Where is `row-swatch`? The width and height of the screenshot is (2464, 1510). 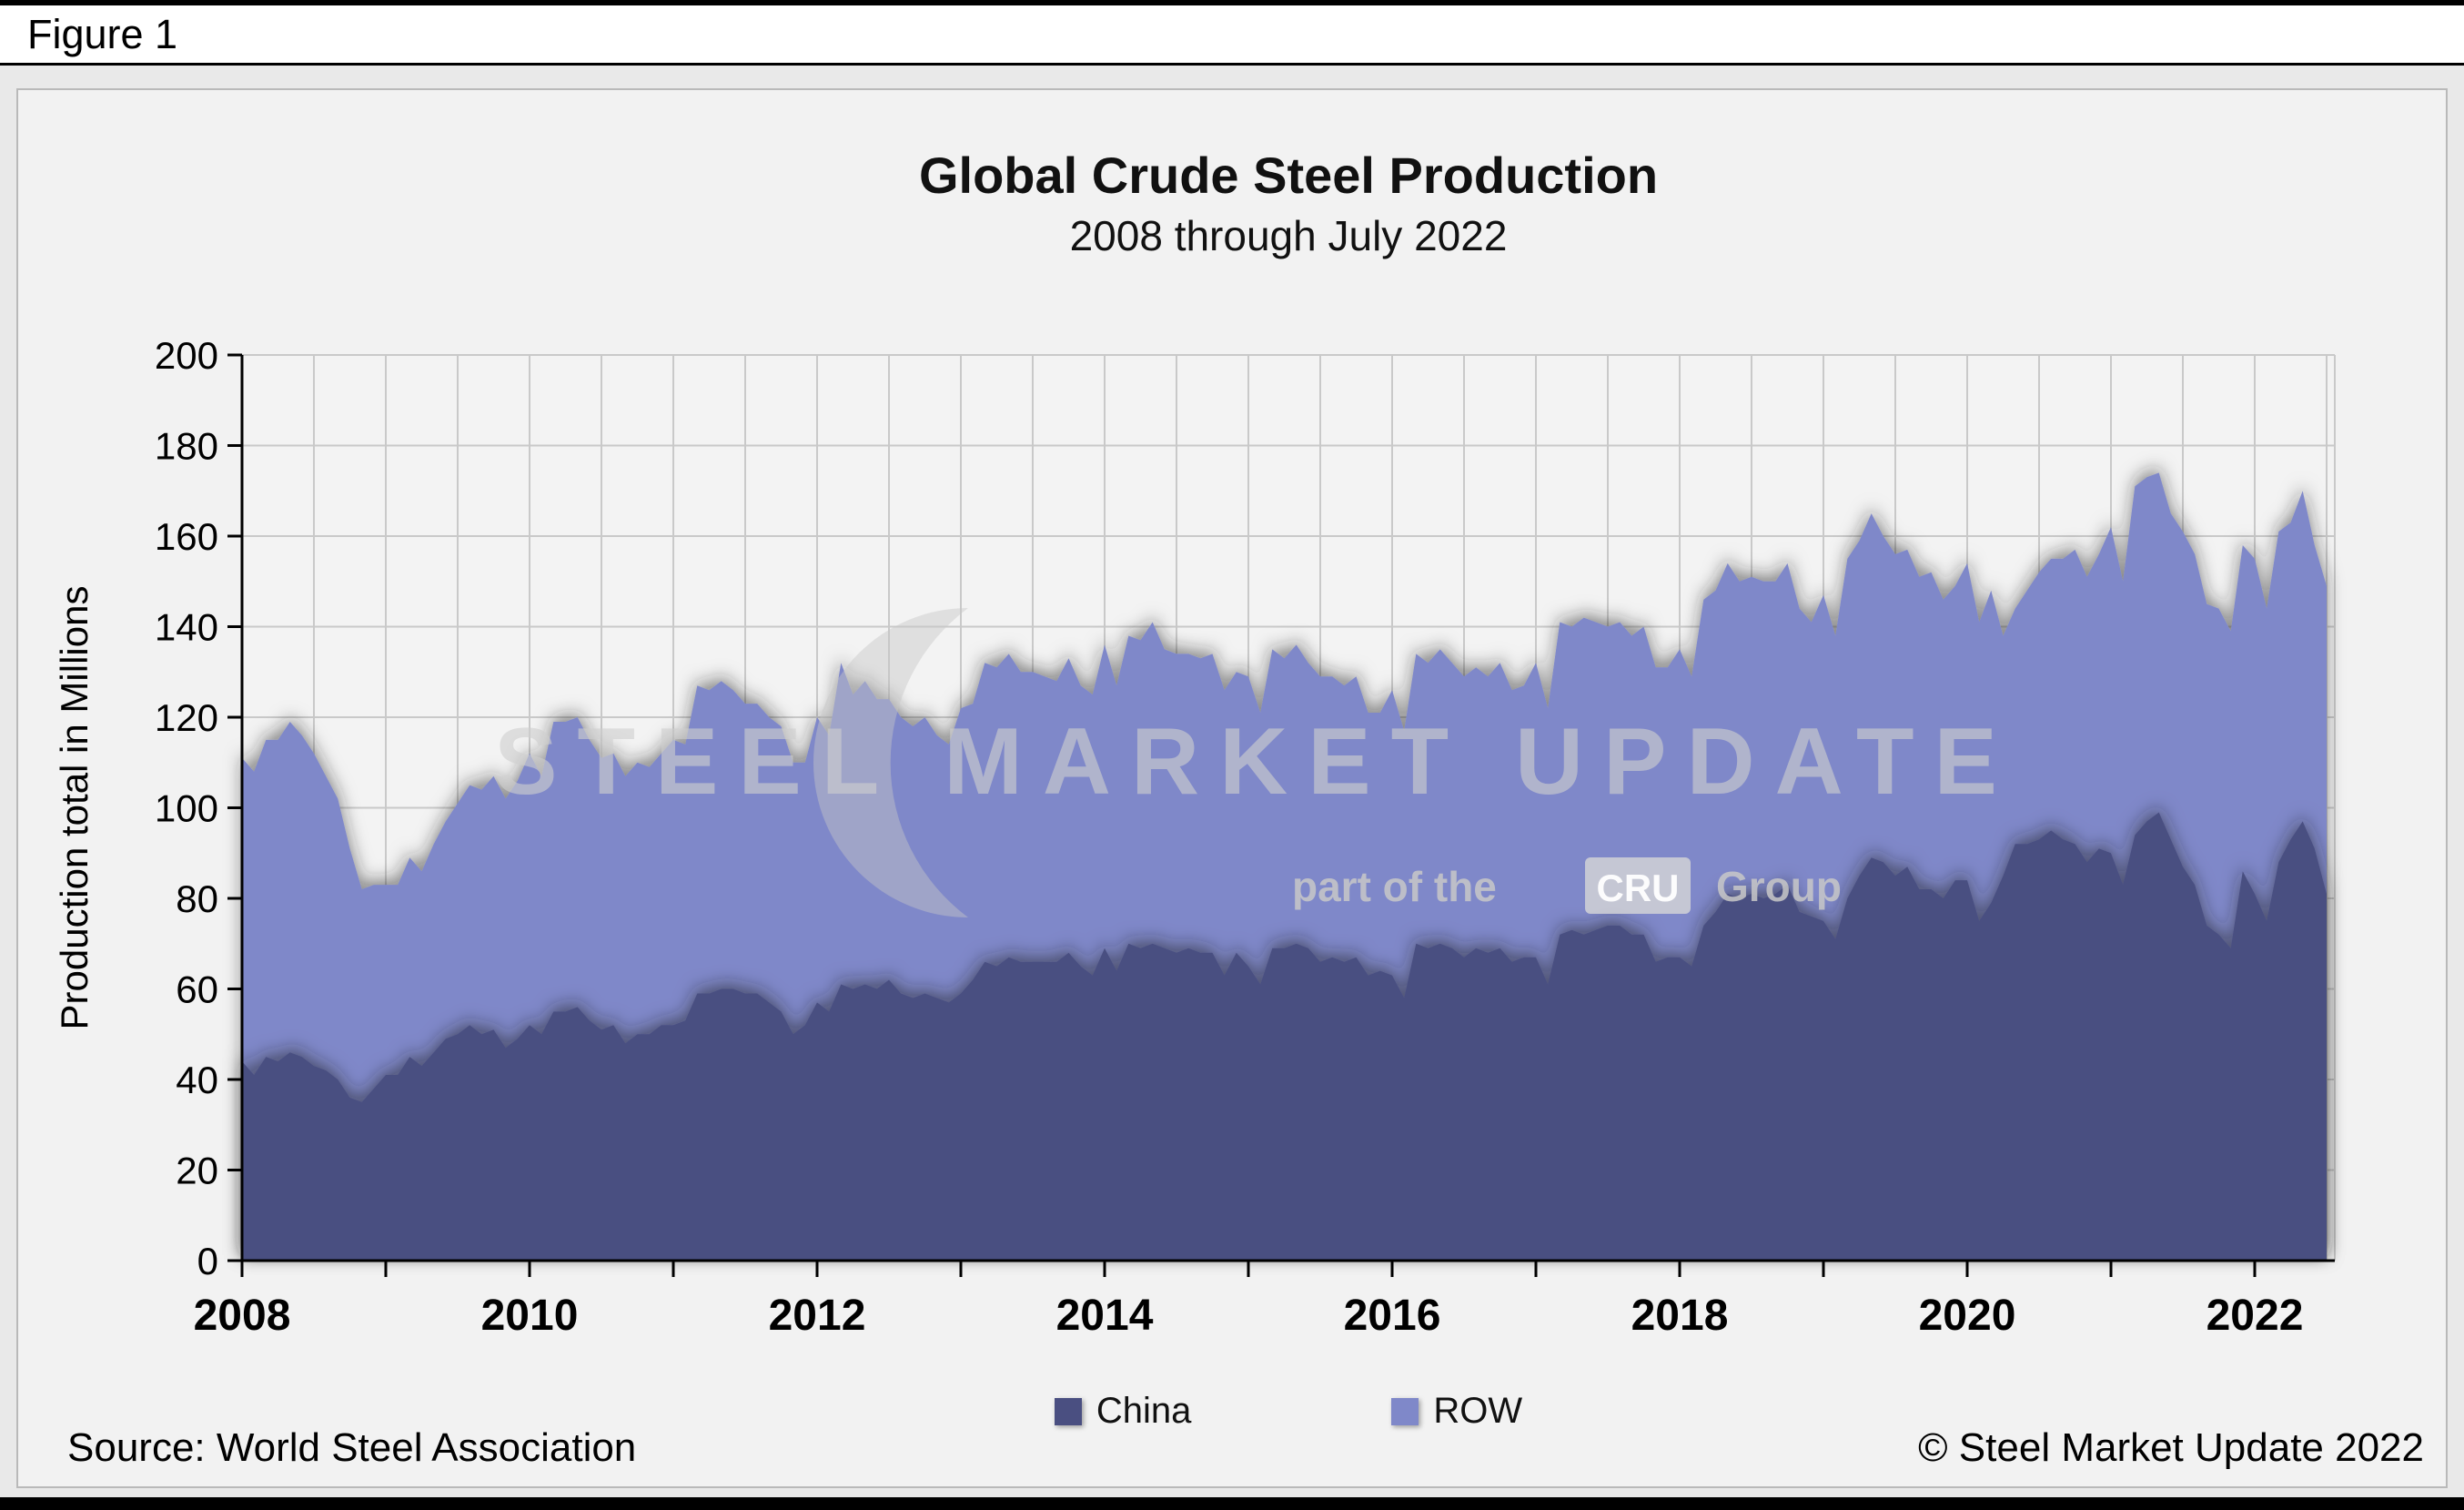
row-swatch is located at coordinates (1405, 1411).